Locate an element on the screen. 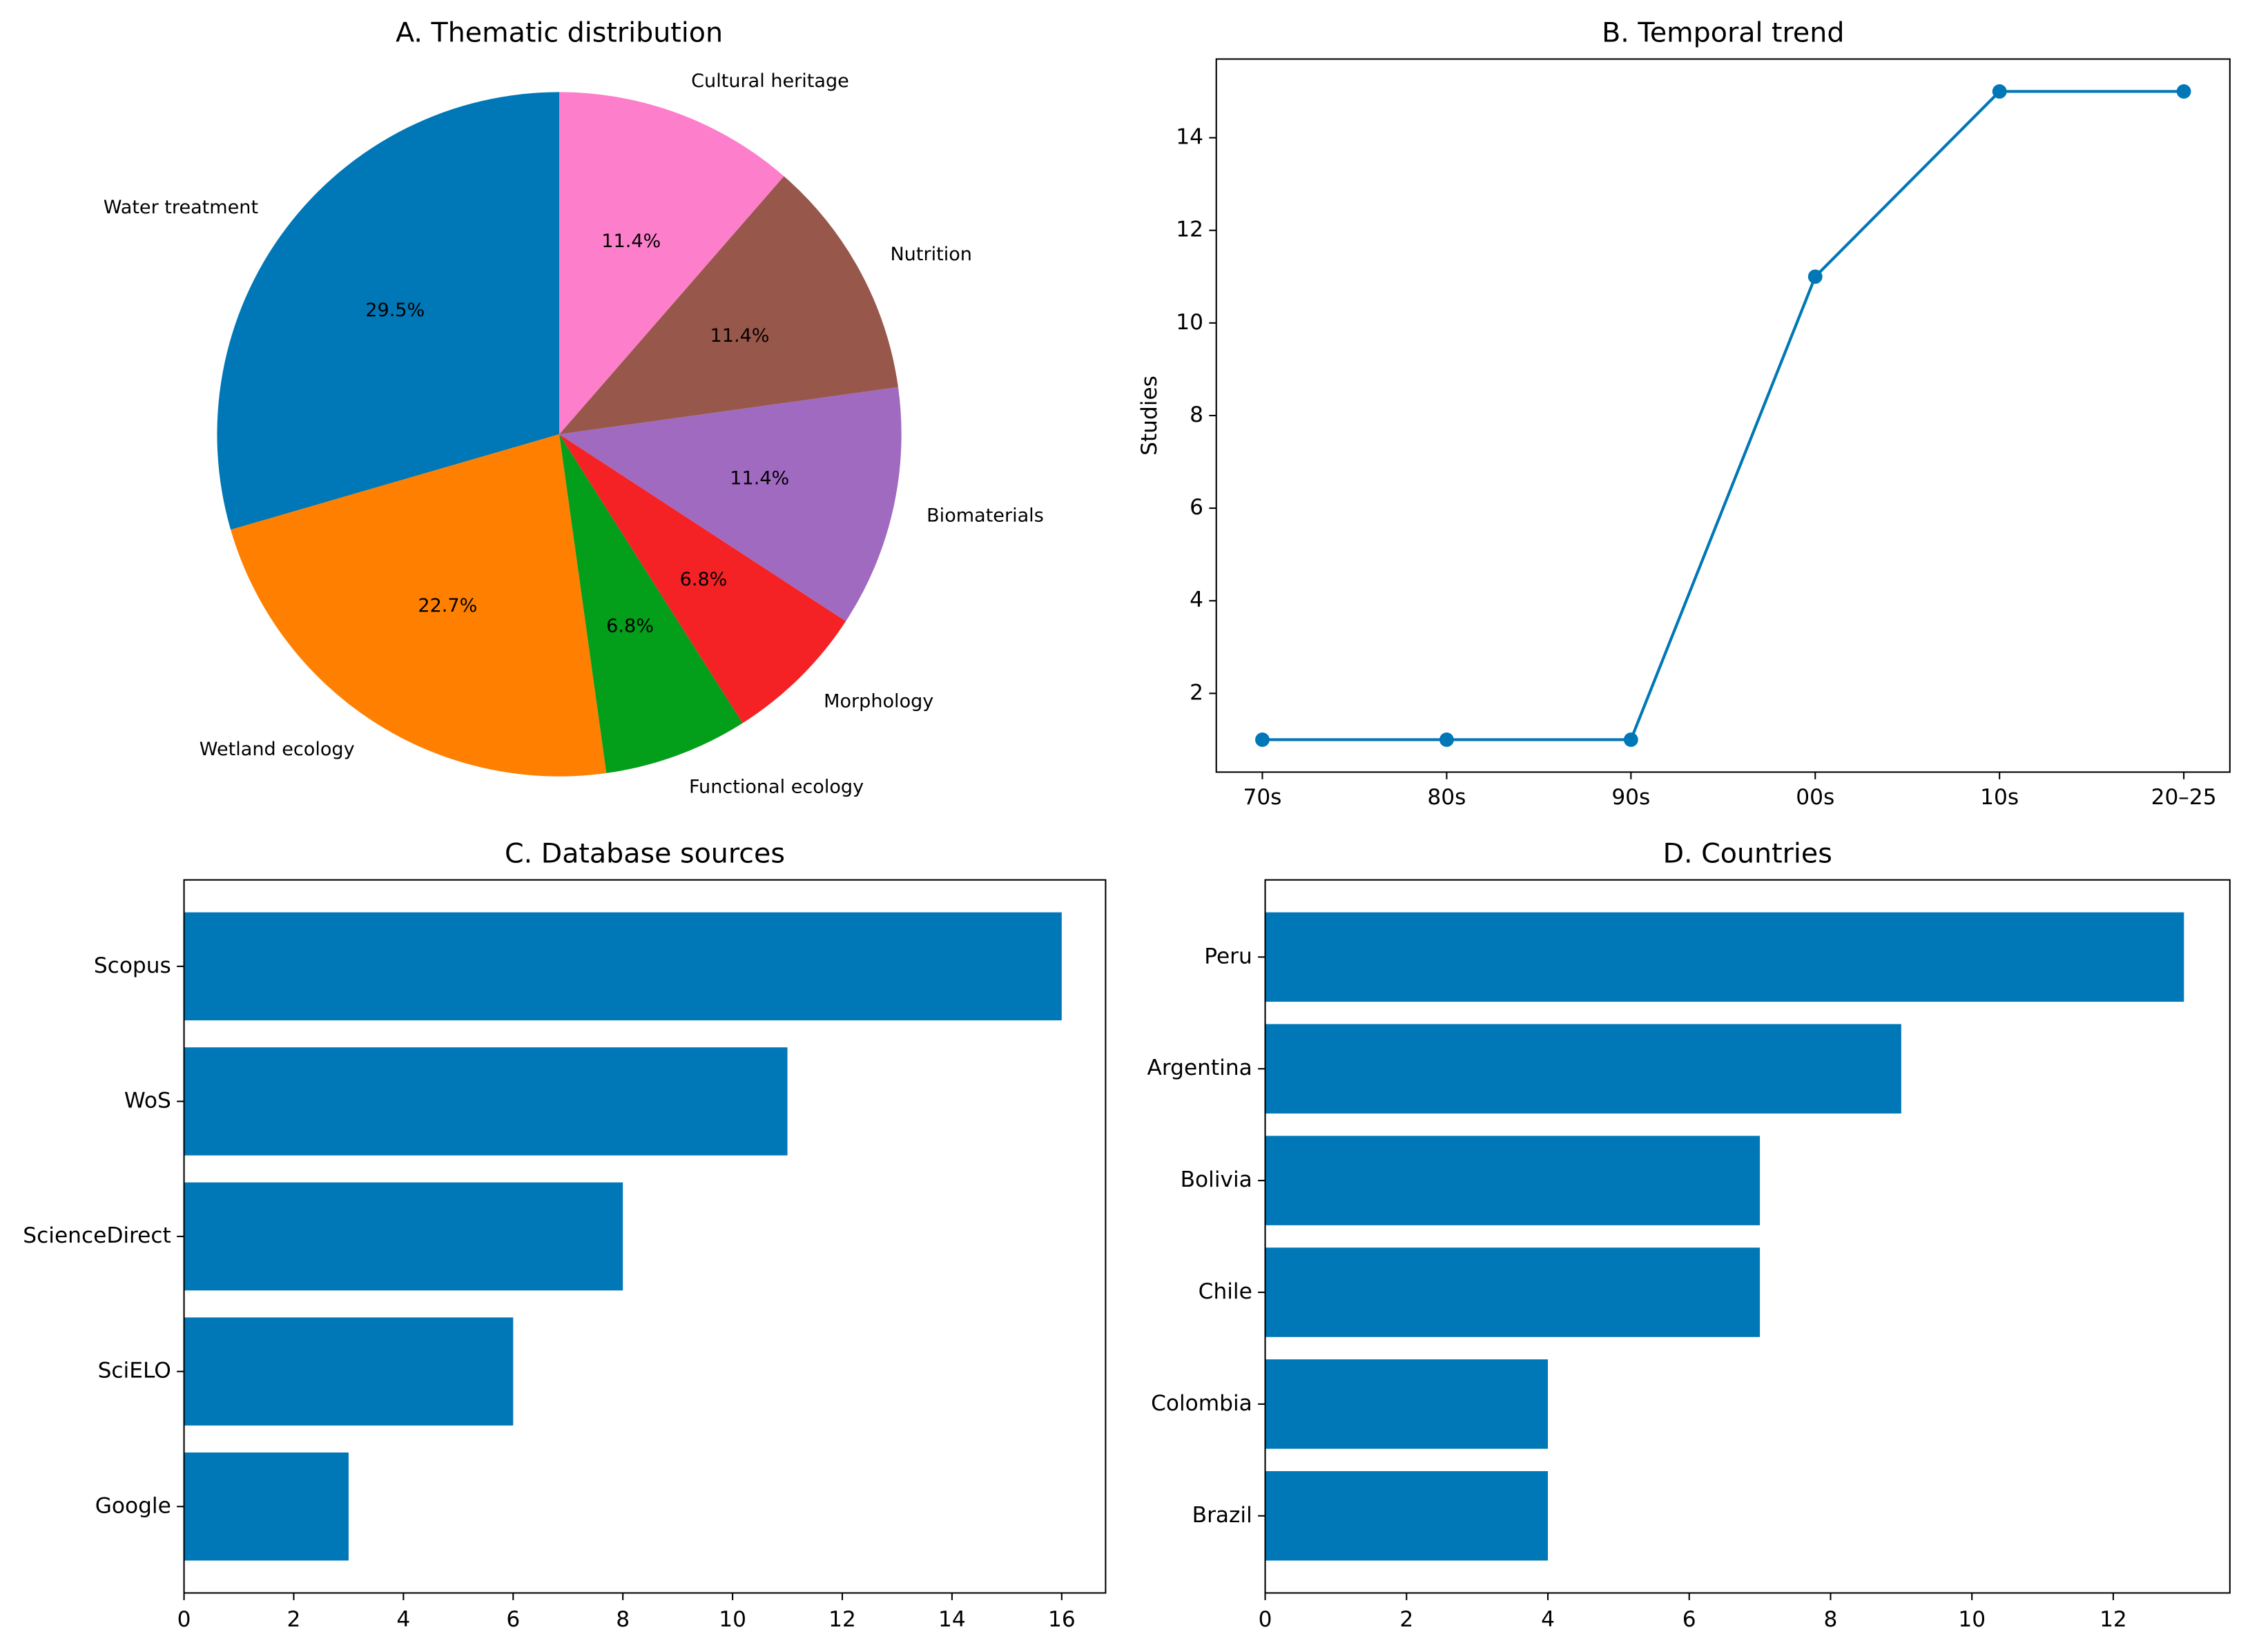  y-tick-label: 8 is located at coordinates (1196, 414).